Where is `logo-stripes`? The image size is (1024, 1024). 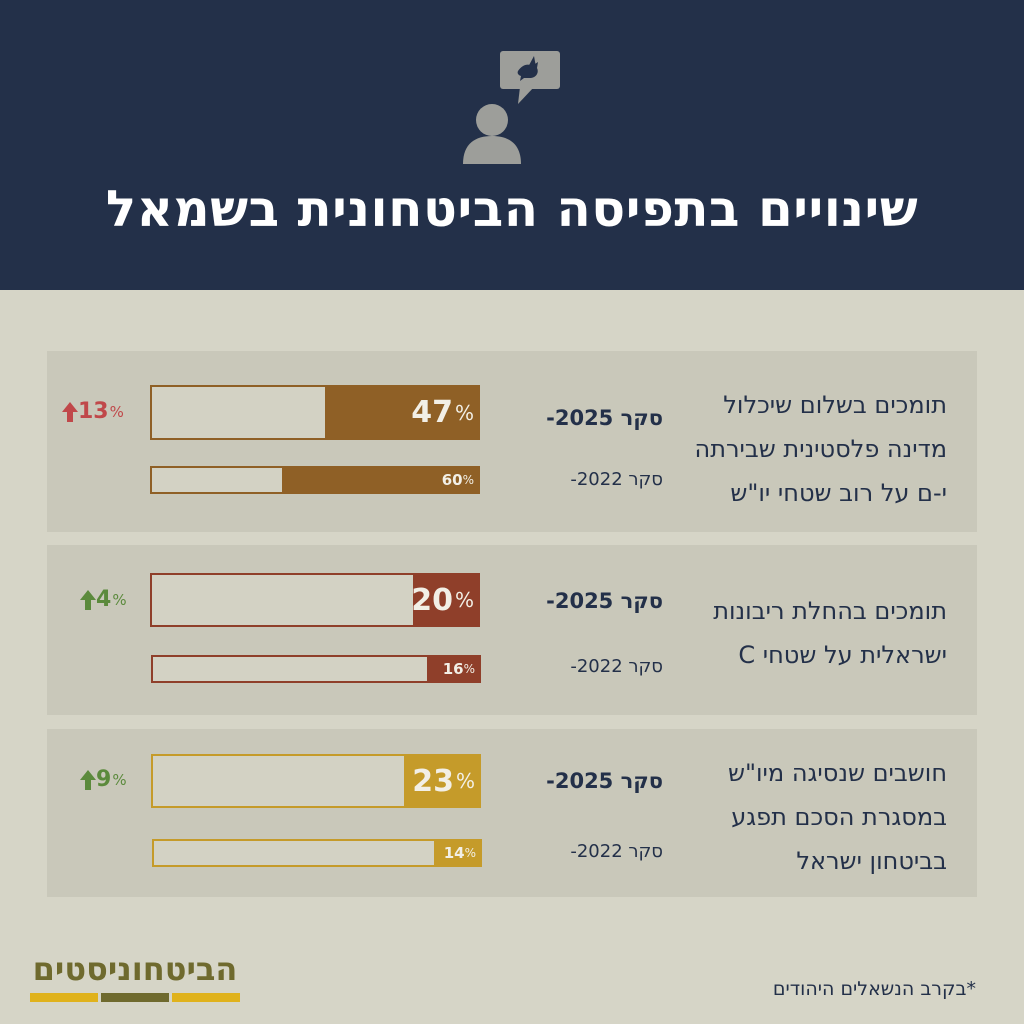
logo-stripes is located at coordinates (135, 997).